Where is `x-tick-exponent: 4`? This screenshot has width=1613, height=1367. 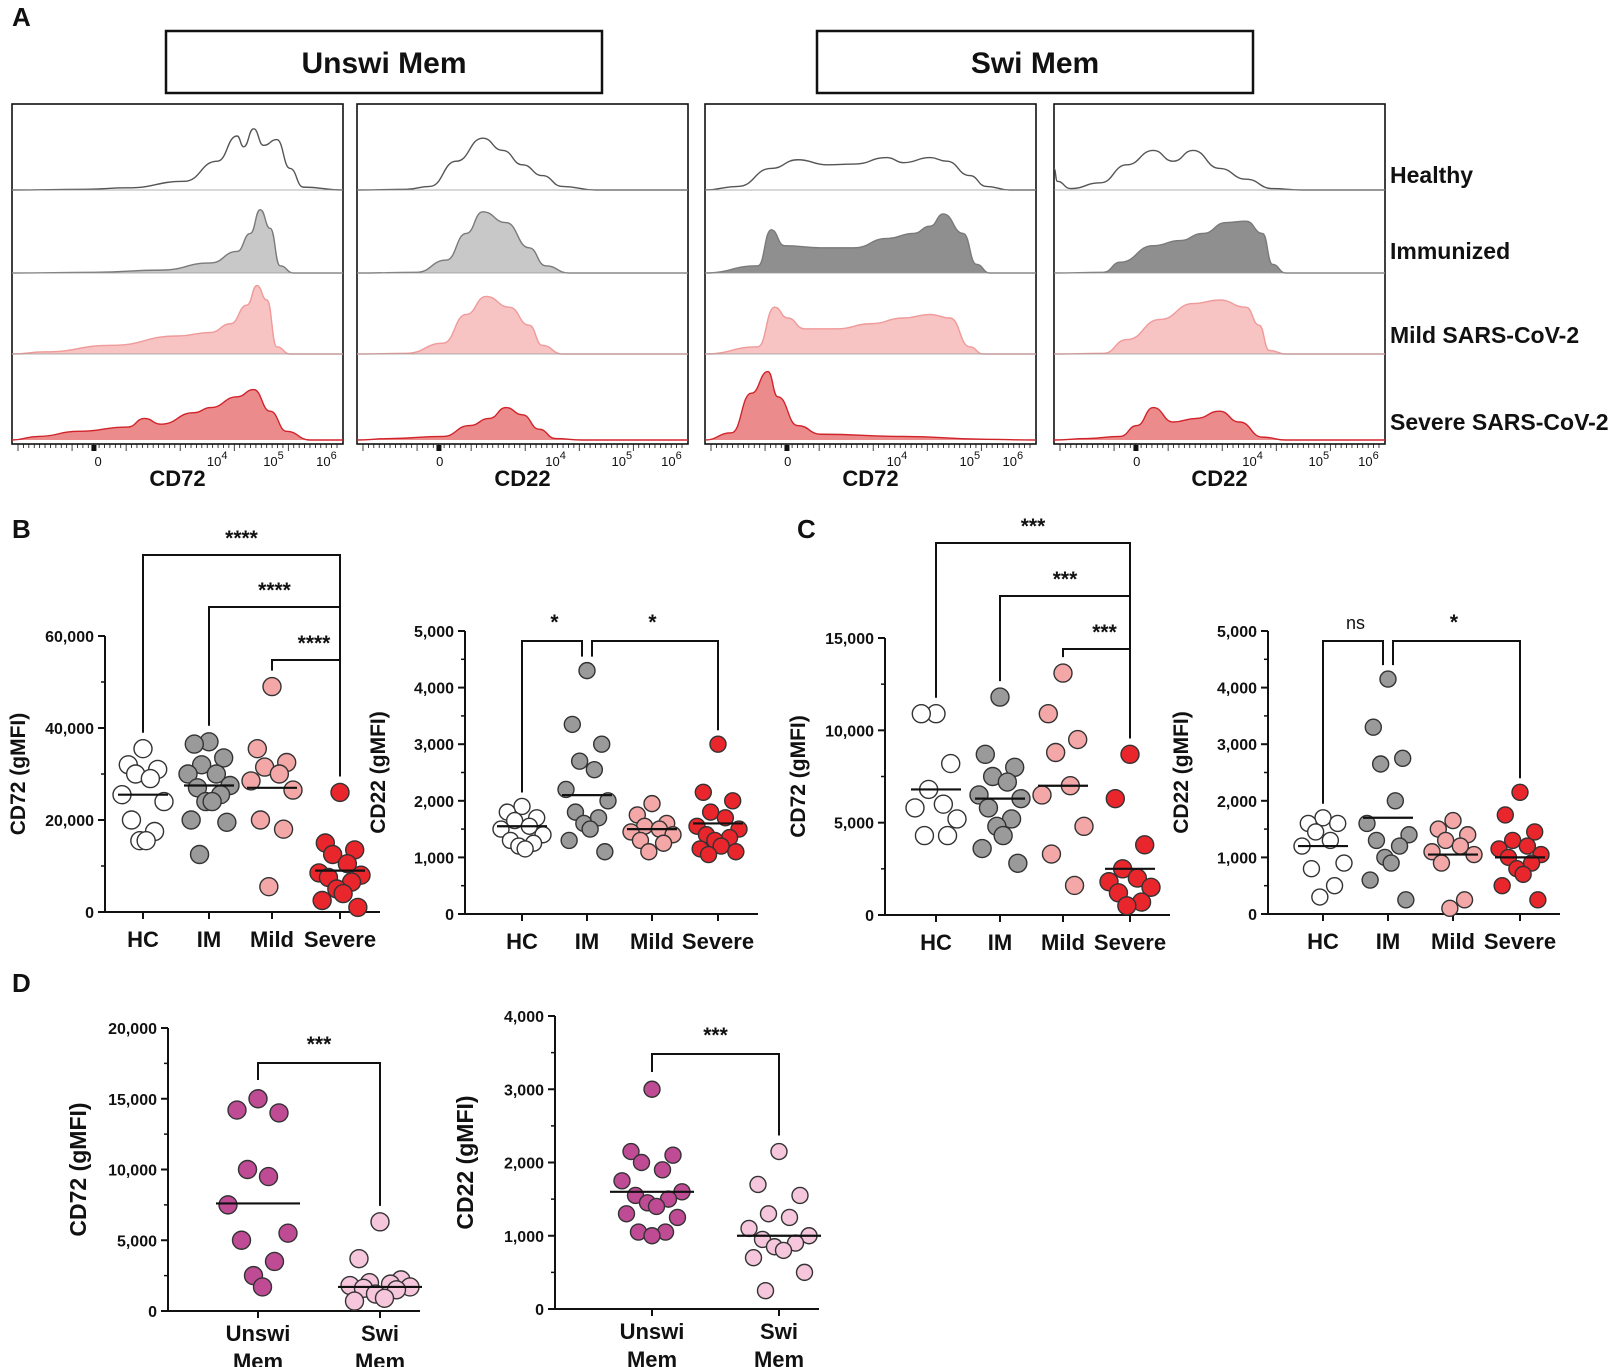
x-tick-exponent: 4 is located at coordinates (563, 456).